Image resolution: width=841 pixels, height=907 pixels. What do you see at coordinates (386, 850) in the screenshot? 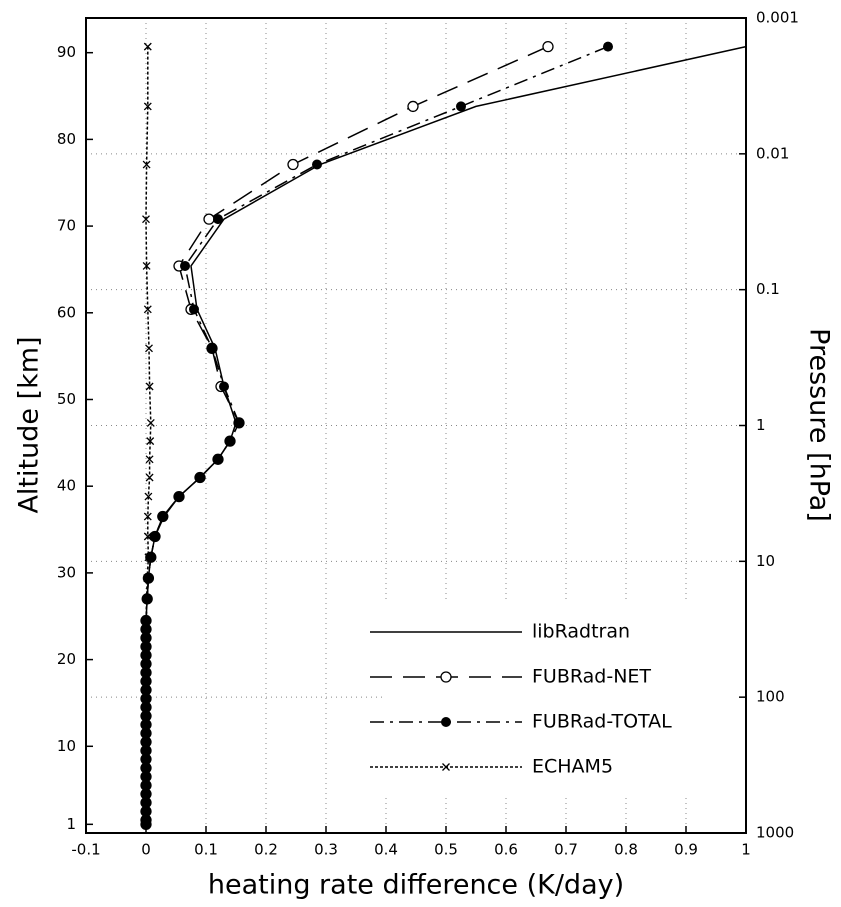
I see `x-tick-label: 0.4` at bounding box center [386, 850].